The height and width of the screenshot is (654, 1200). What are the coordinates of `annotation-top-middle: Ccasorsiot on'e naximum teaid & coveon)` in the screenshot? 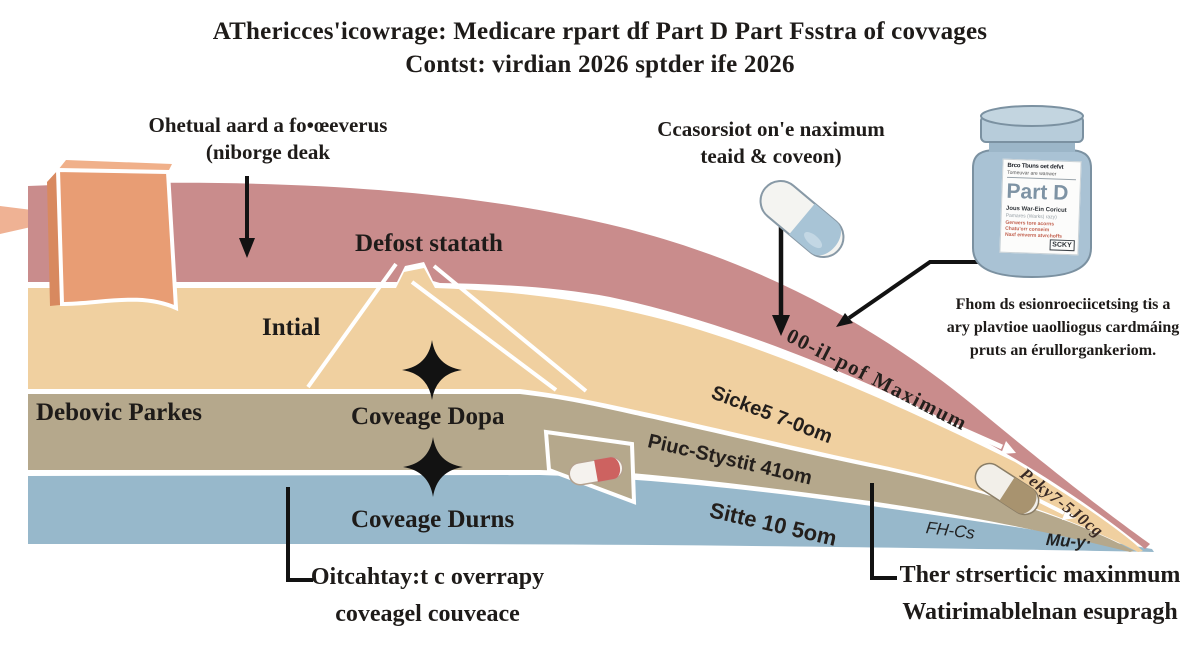 It's located at (771, 143).